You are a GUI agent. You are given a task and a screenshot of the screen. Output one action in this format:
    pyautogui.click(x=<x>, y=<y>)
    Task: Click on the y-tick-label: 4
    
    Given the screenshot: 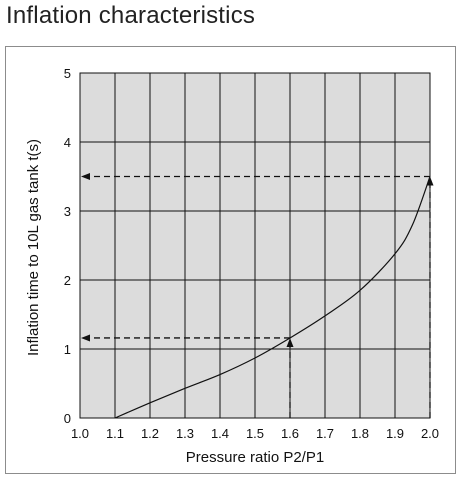 What is the action you would take?
    pyautogui.click(x=67, y=142)
    